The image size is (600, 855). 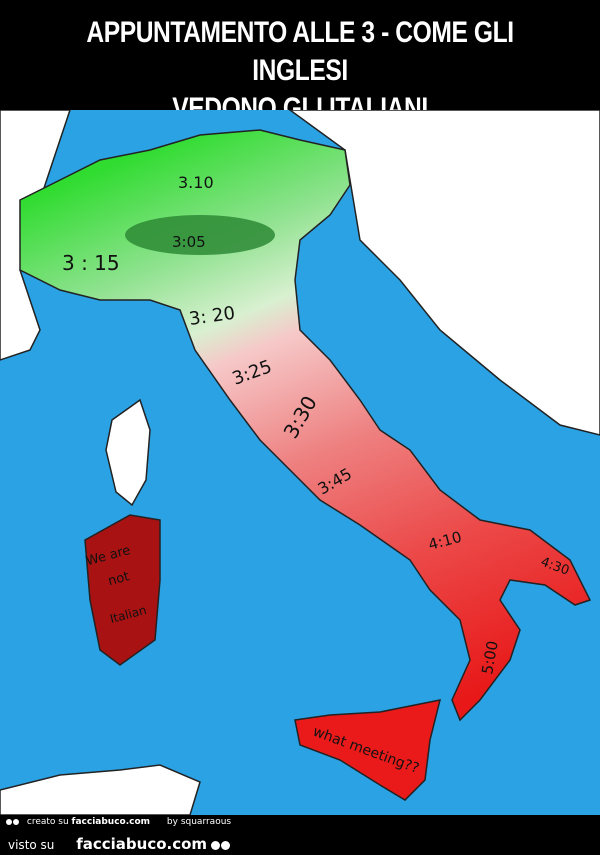 I want to click on sardinia, so click(x=122, y=590).